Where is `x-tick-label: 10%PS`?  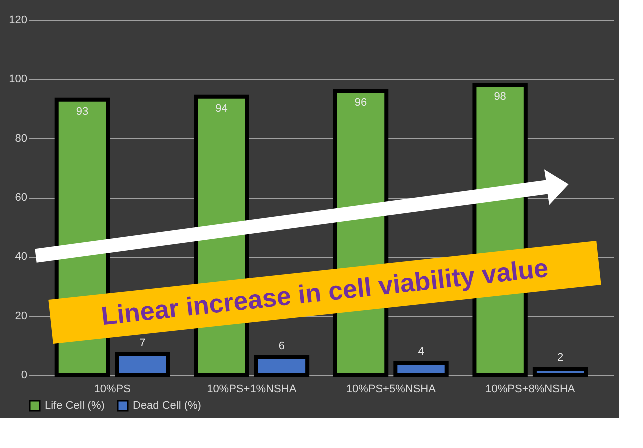
x-tick-label: 10%PS is located at coordinates (112, 390).